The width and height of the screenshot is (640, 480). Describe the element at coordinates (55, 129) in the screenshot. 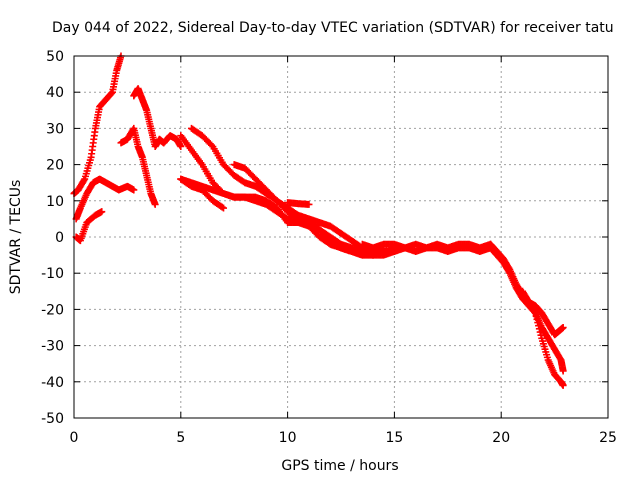

I see `y-tick-label: 30` at that location.